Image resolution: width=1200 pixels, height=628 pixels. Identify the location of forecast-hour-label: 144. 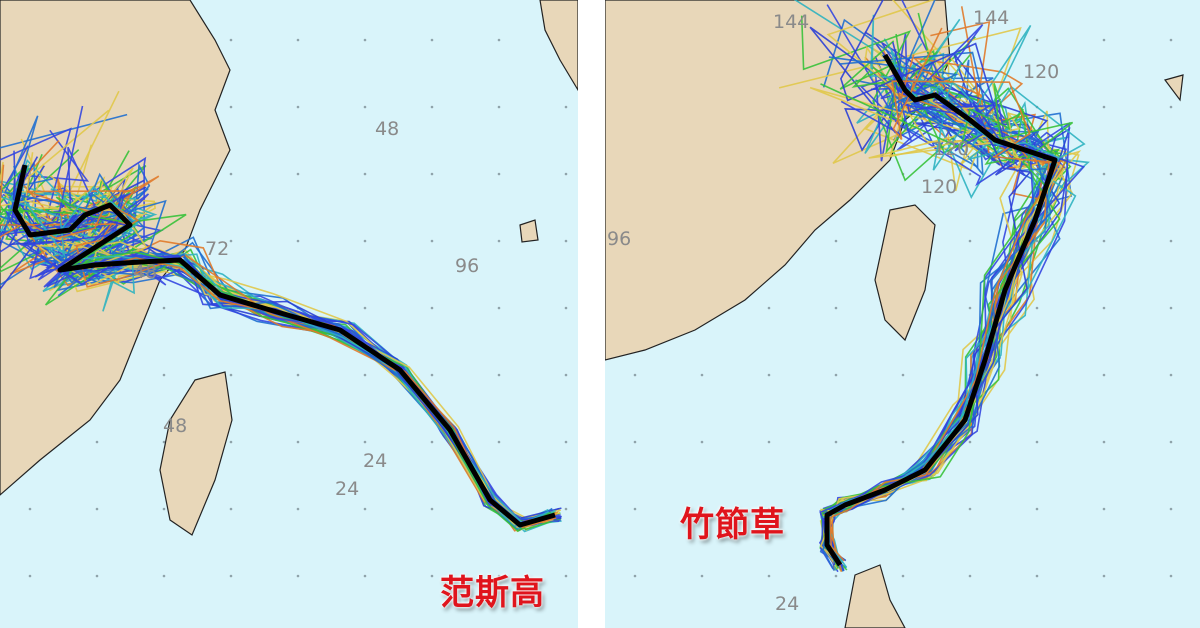
(991, 18).